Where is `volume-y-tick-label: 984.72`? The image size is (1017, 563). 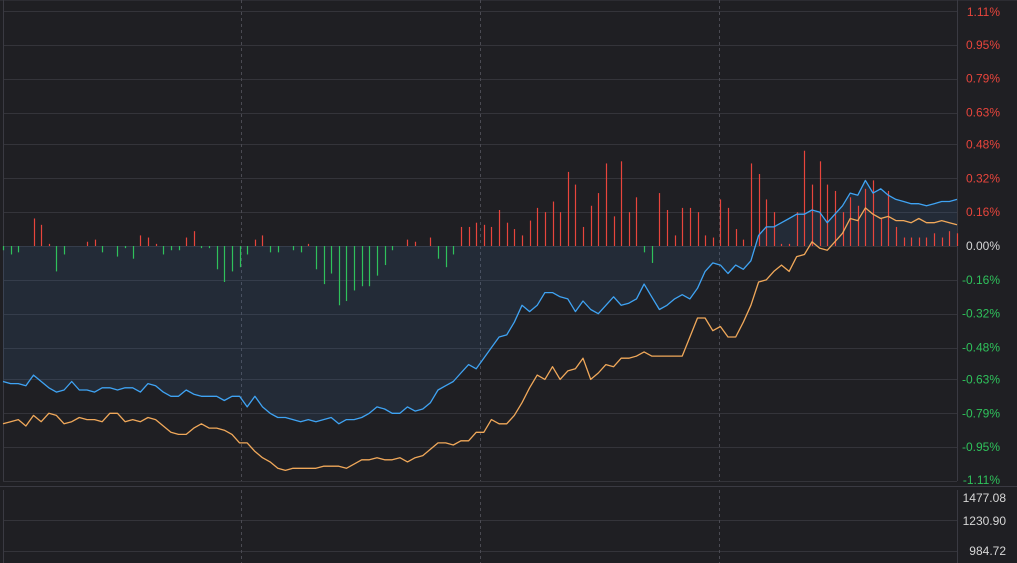
volume-y-tick-label: 984.72 is located at coordinates (987, 551).